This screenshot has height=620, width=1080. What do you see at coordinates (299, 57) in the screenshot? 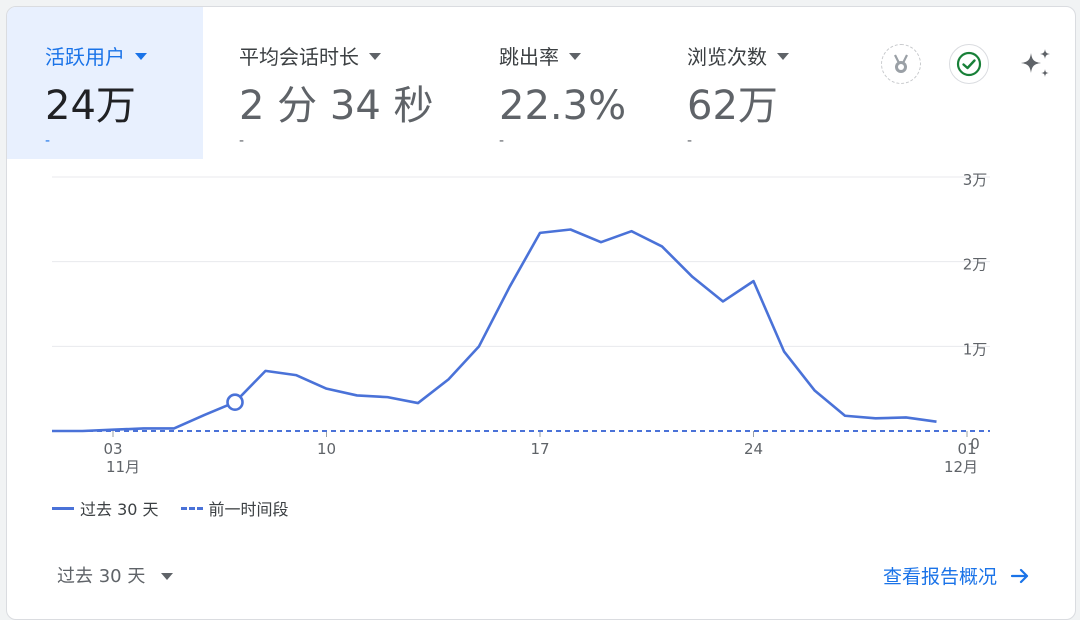
I see `metric-label: 平均会话时长` at bounding box center [299, 57].